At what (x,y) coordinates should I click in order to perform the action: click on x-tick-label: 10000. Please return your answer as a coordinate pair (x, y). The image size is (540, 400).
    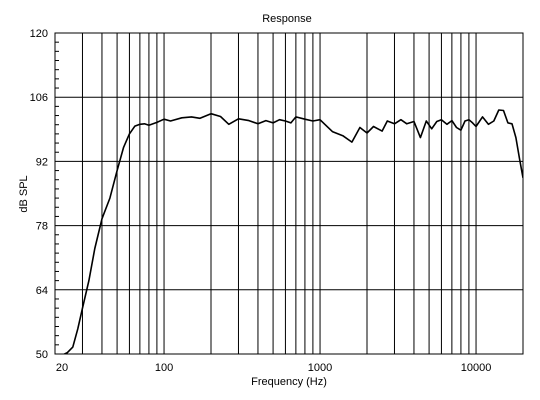
    Looking at the image, I should click on (476, 368).